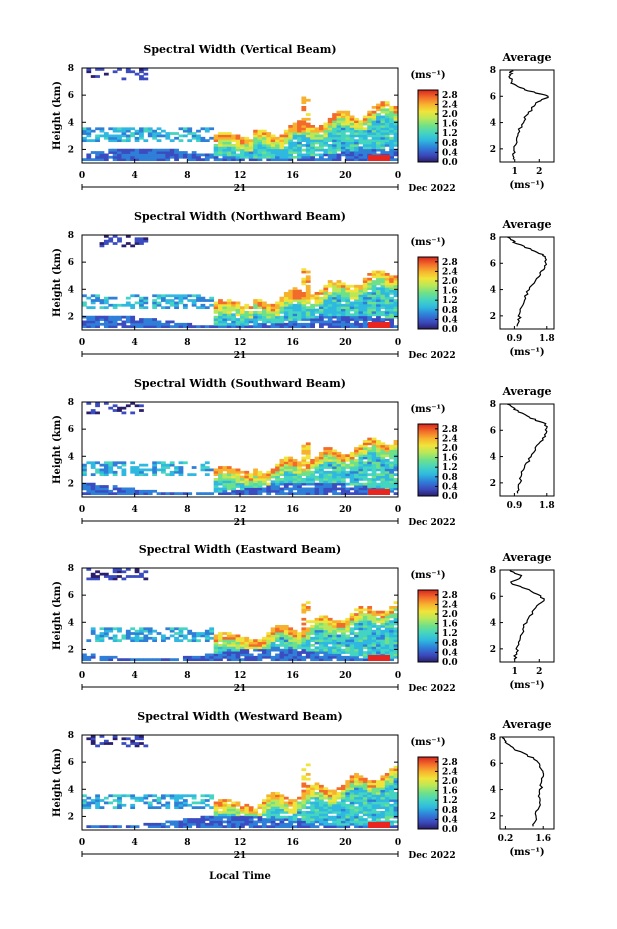  I want to click on y-axis-label: Height (km), so click(57, 282).